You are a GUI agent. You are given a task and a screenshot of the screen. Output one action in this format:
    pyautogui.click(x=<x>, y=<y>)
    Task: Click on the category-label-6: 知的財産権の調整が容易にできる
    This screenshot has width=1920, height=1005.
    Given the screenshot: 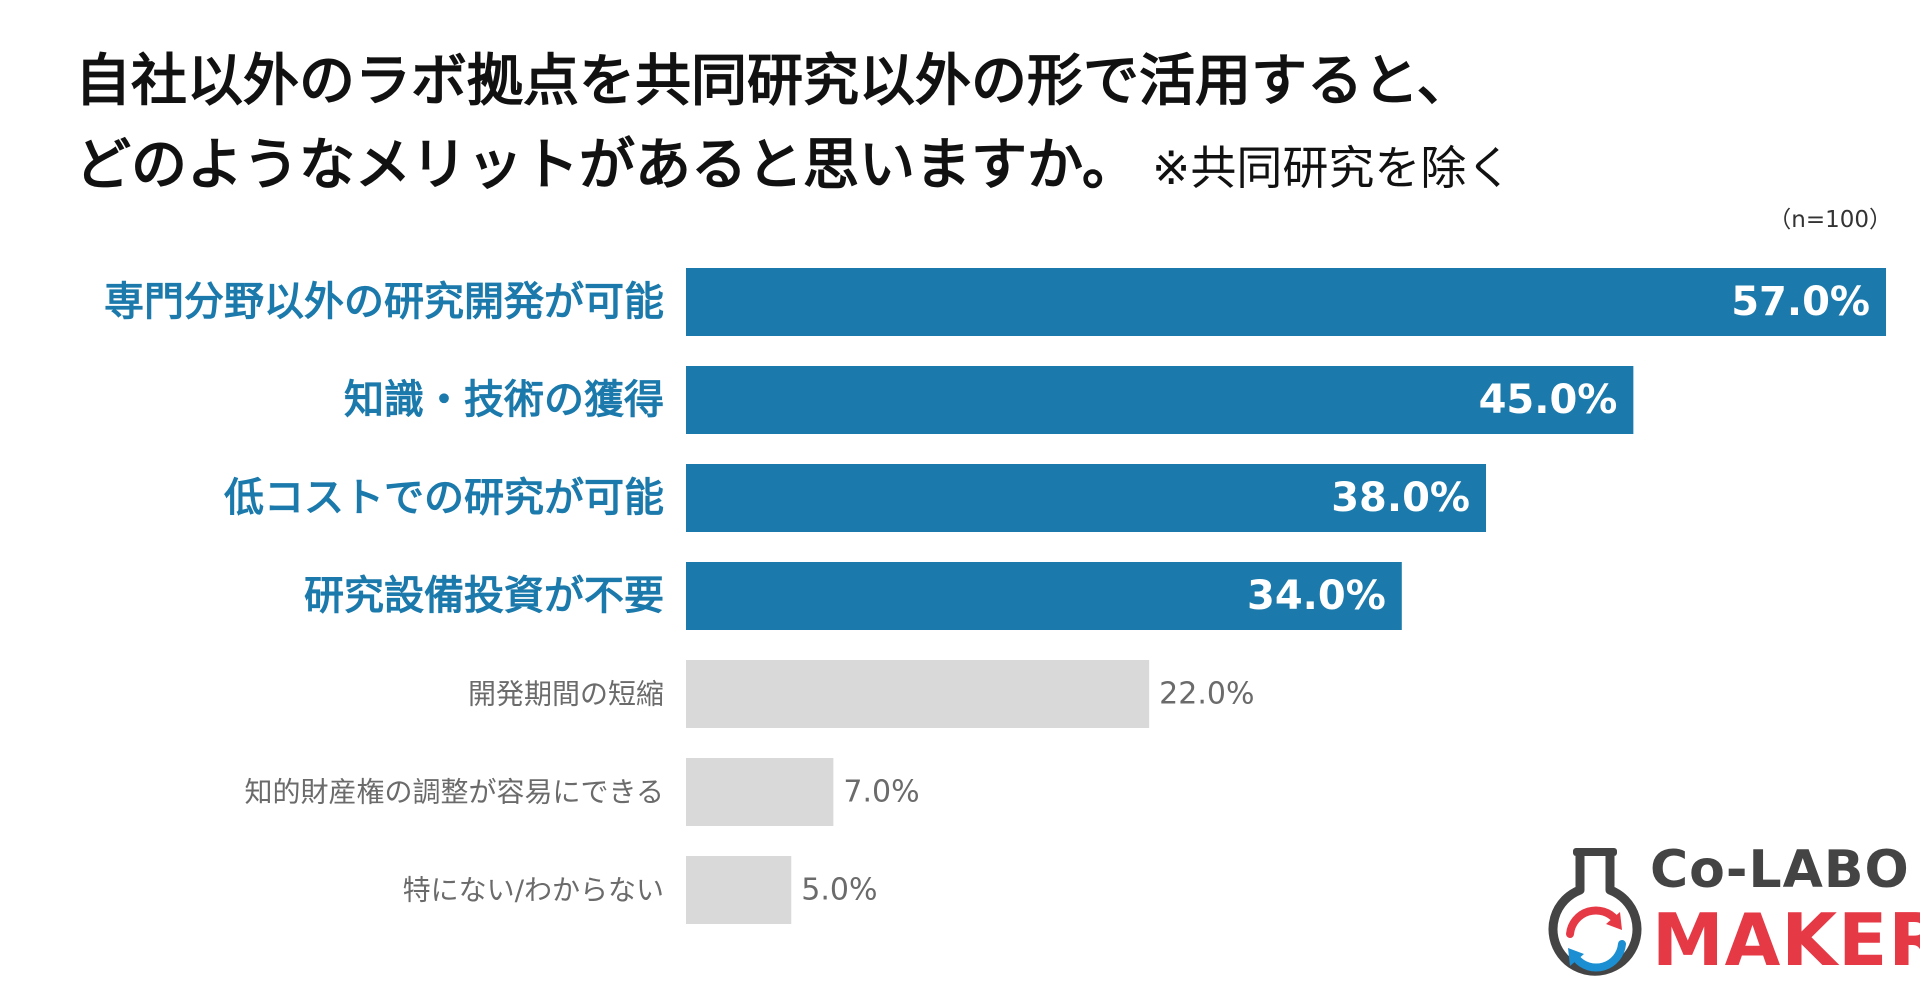 What is the action you would take?
    pyautogui.click(x=454, y=792)
    